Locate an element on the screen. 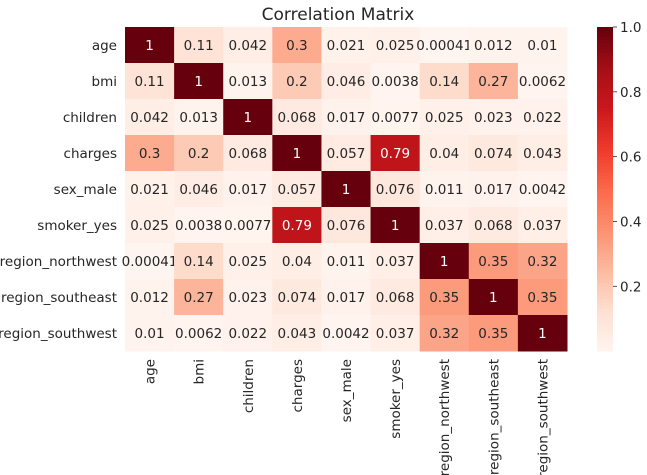 The image size is (647, 475). cell-value-label: 0.068 is located at coordinates (247, 154).